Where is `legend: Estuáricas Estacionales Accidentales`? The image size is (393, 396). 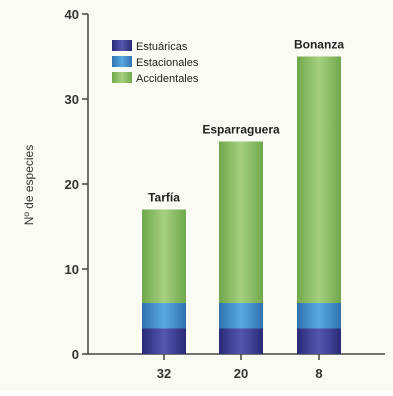 legend: Estuáricas Estacionales Accidentales is located at coordinates (155, 62).